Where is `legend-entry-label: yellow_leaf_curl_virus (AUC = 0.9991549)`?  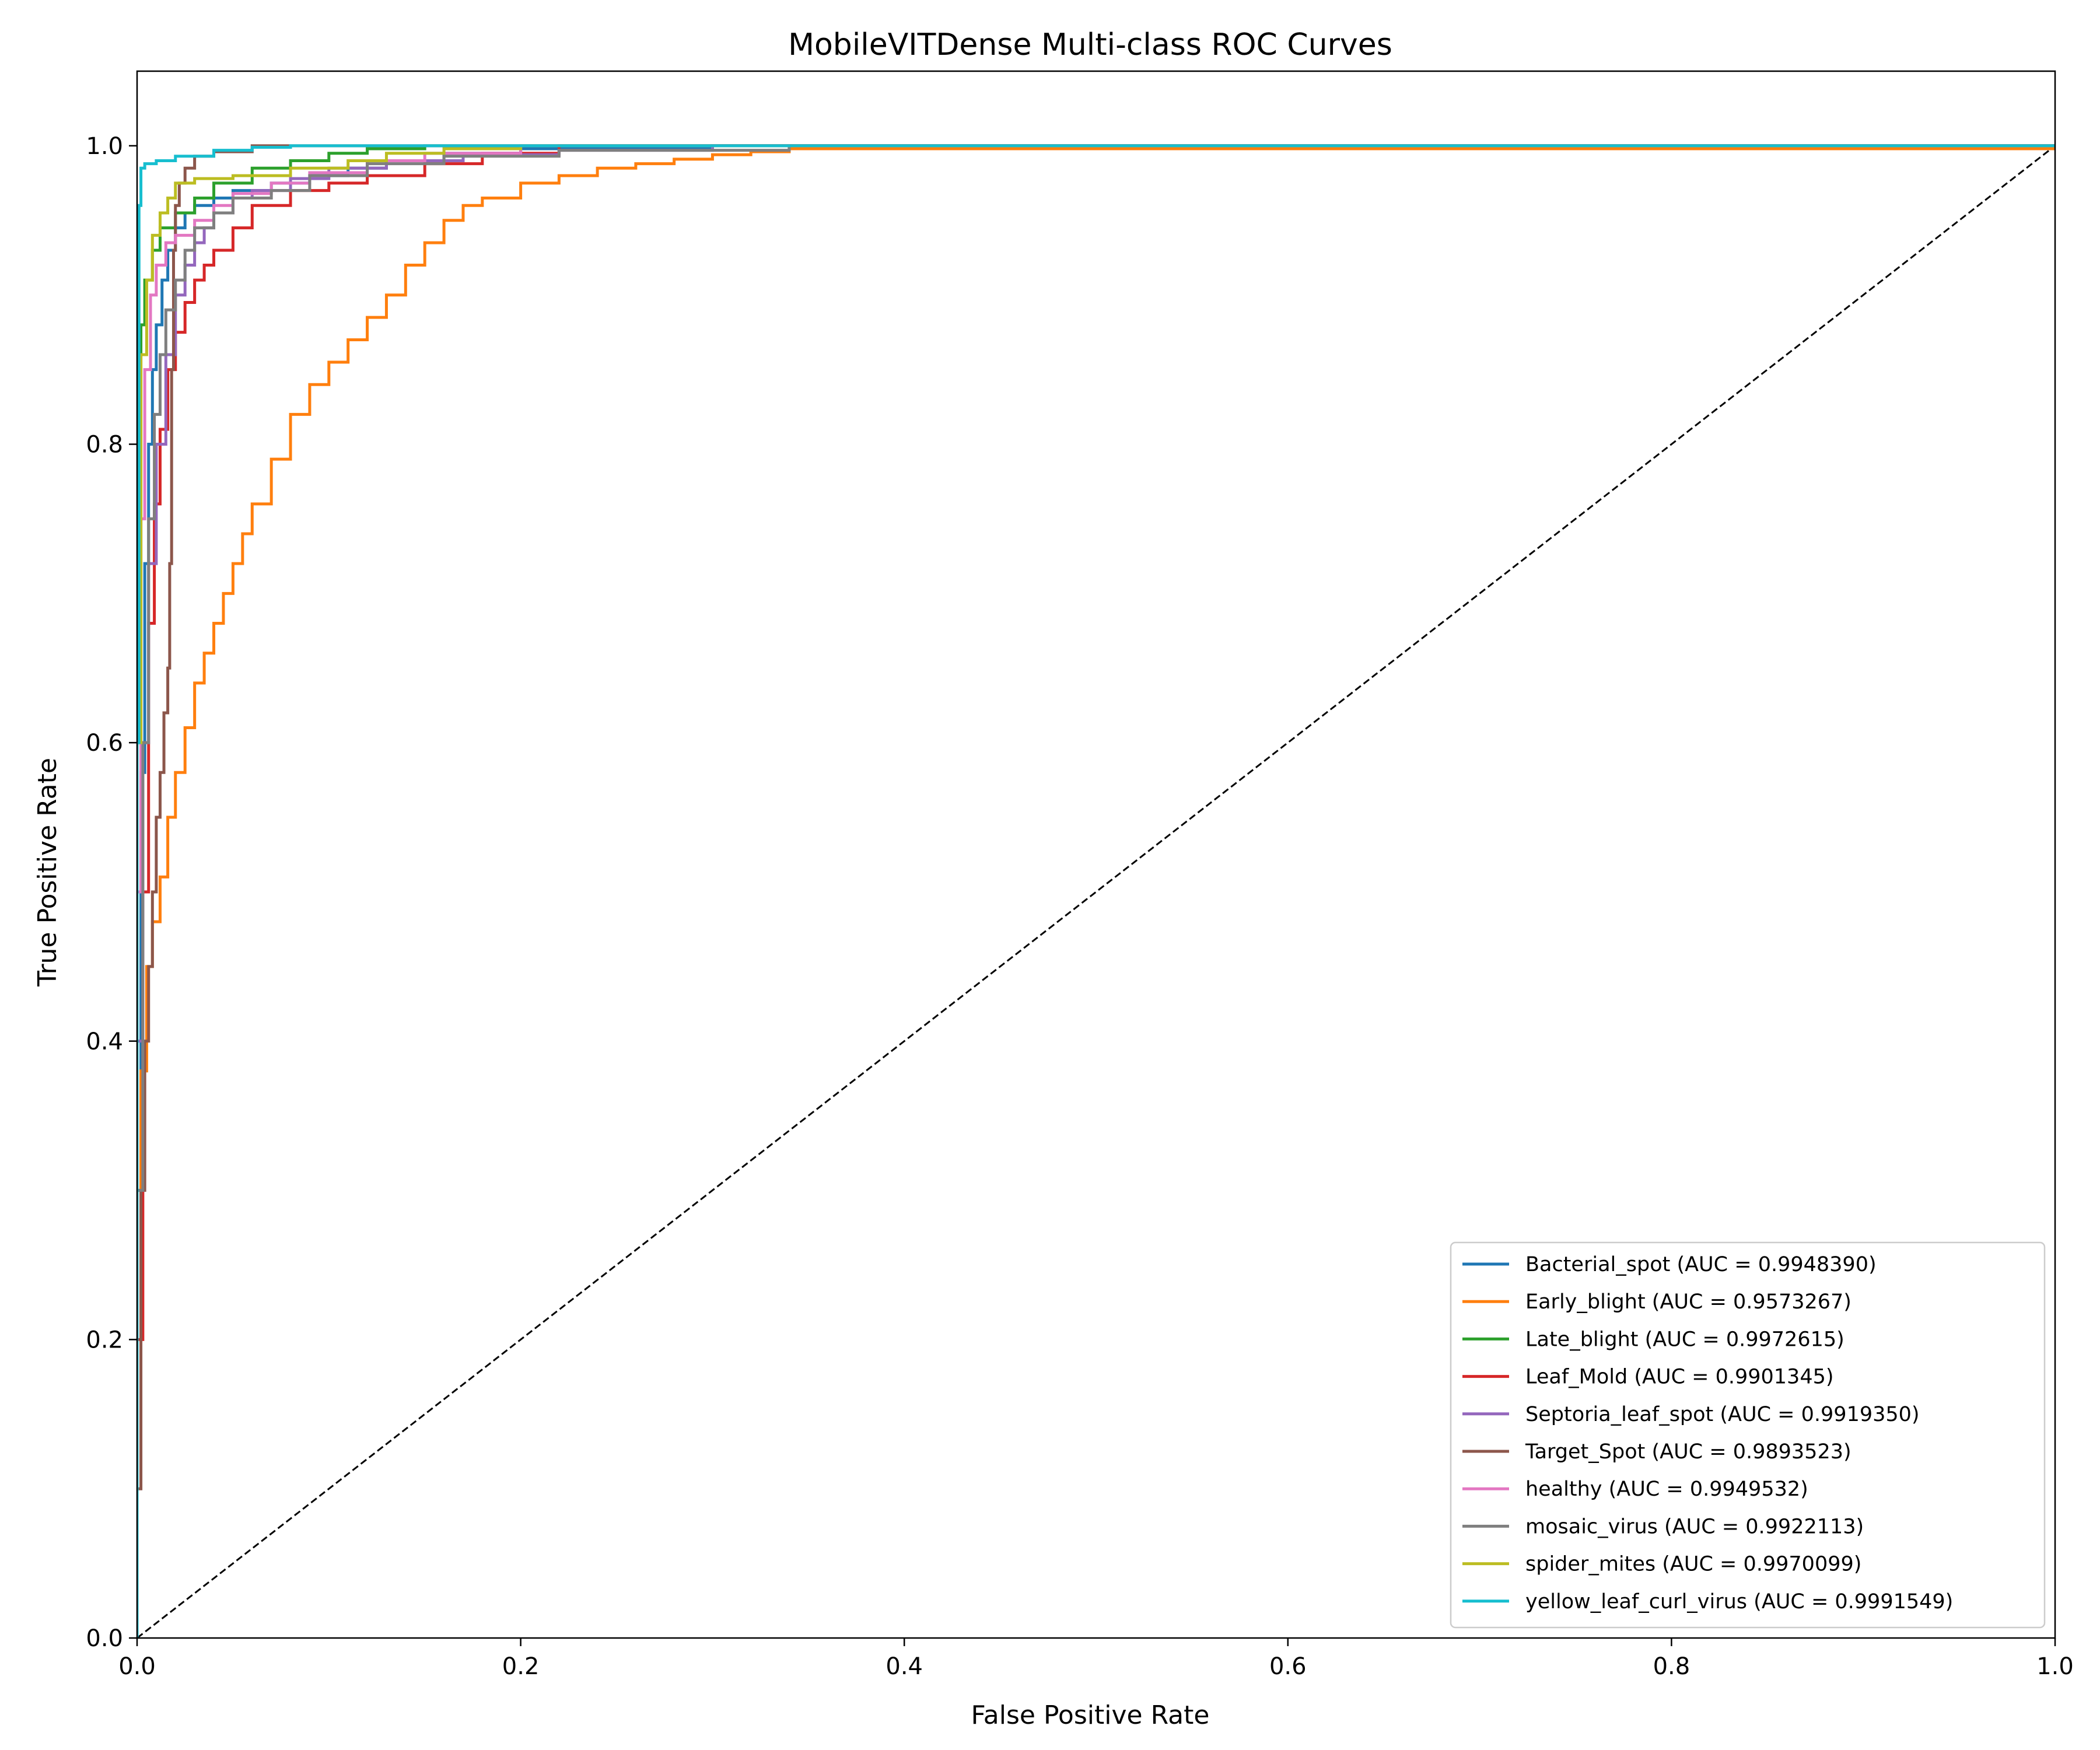 legend-entry-label: yellow_leaf_curl_virus (AUC = 0.9991549) is located at coordinates (1739, 1602).